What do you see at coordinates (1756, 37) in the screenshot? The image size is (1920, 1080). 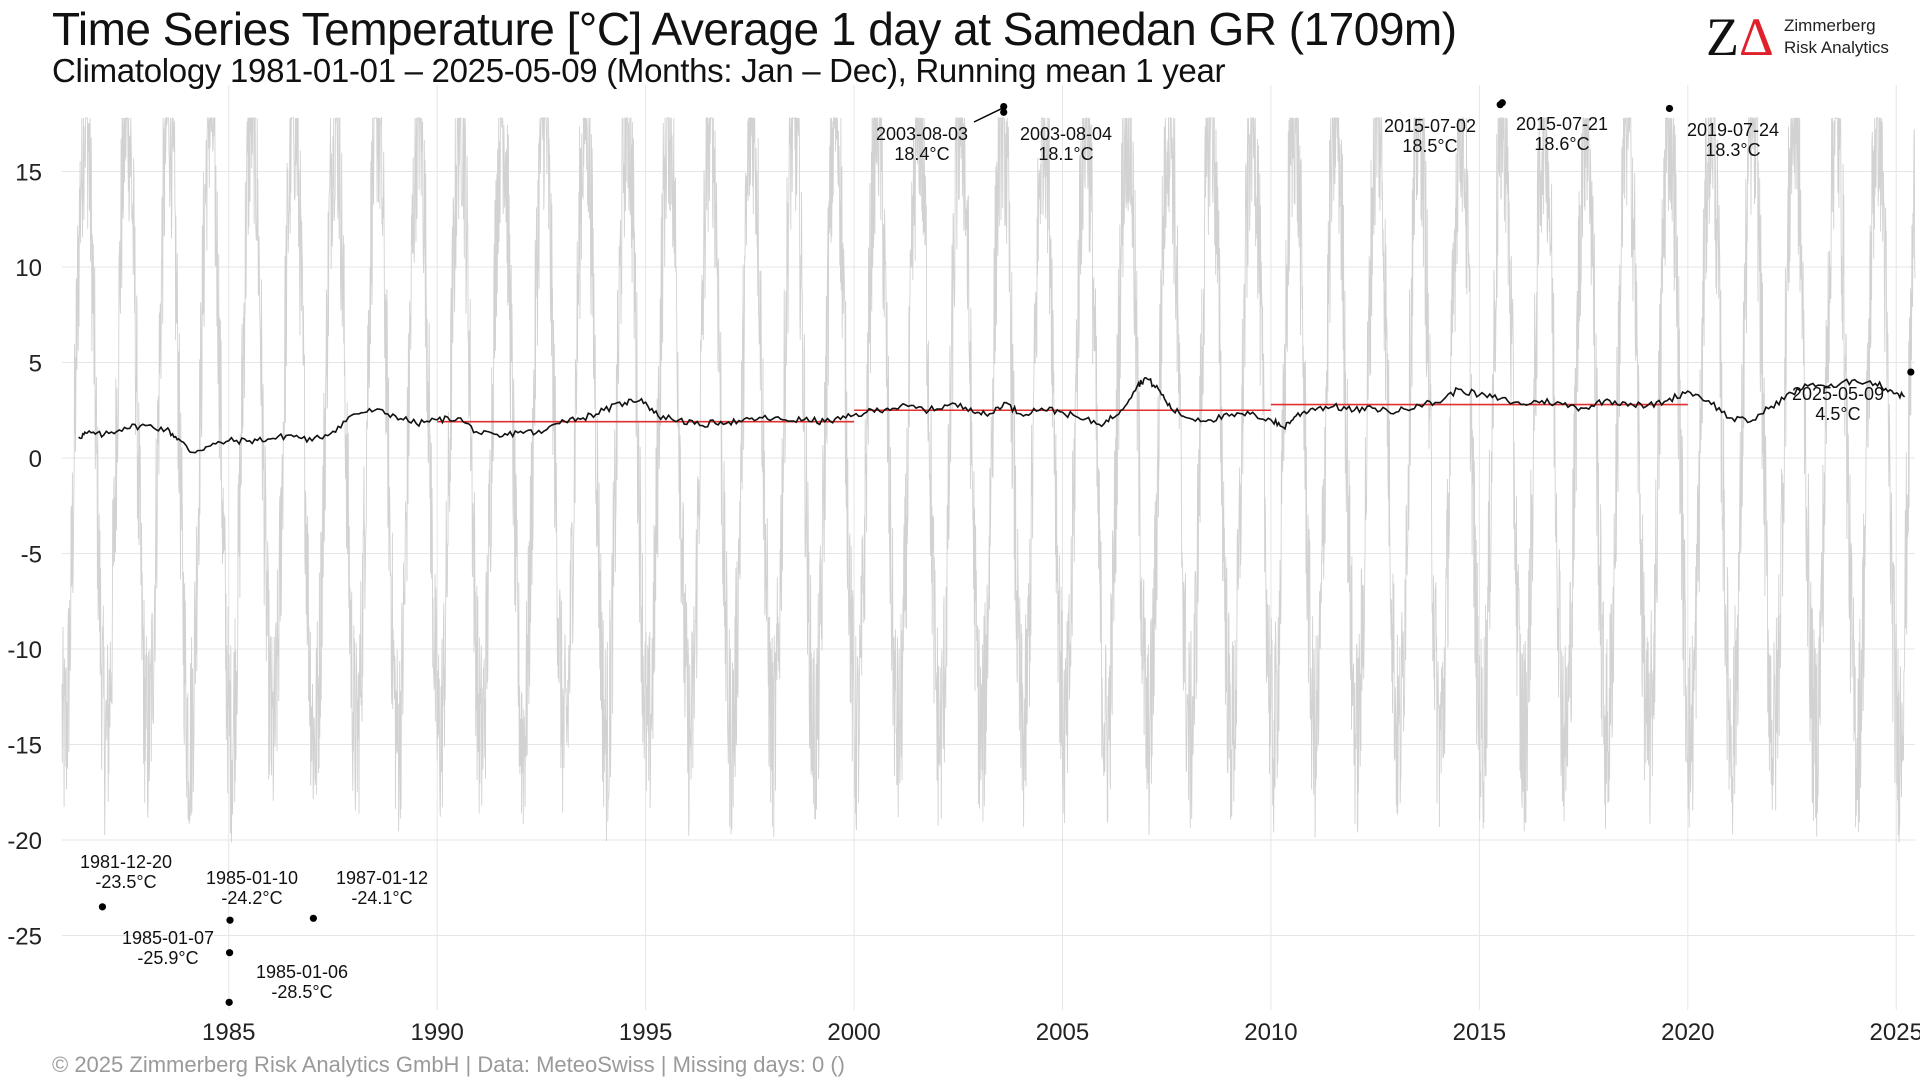 I see `logo-delta: Δ` at bounding box center [1756, 37].